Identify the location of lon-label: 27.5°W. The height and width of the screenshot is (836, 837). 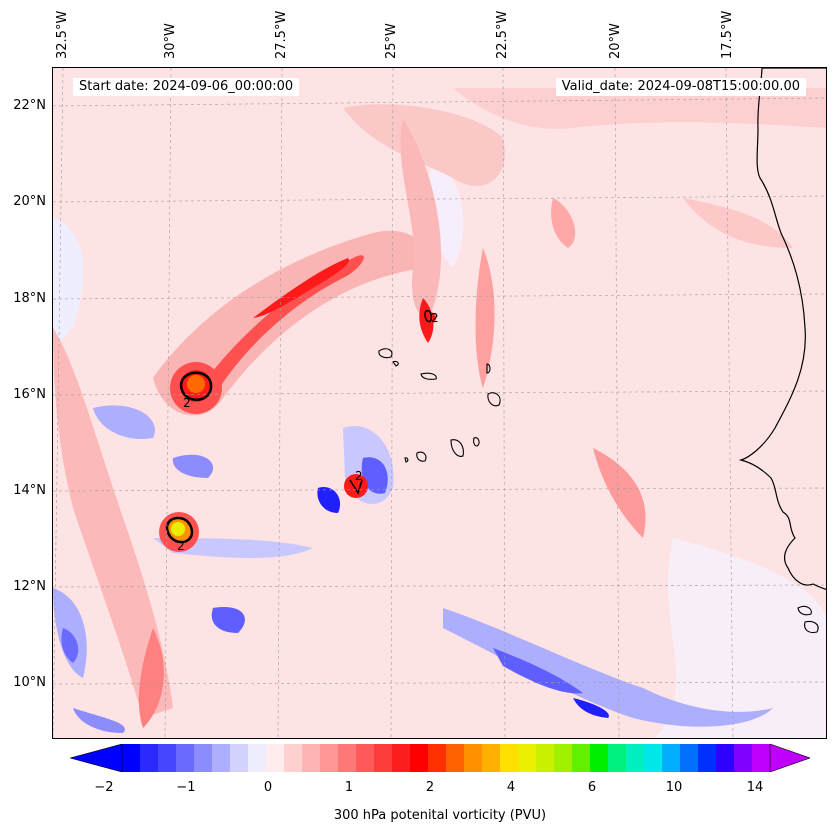
(281, 34).